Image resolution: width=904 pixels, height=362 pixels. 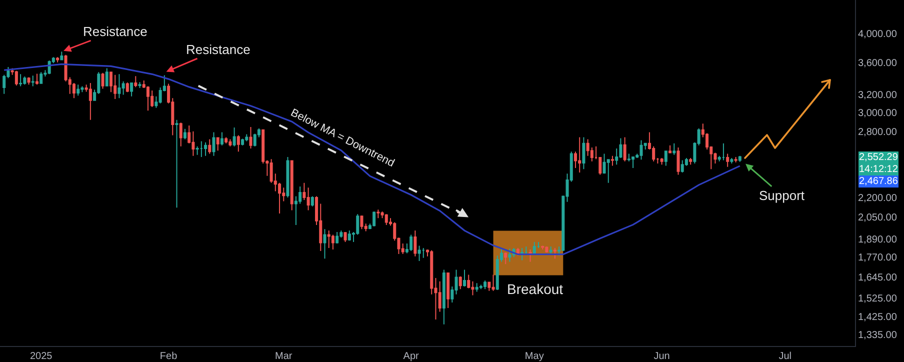 I want to click on y-tick-label: 2,800.00, so click(x=878, y=132).